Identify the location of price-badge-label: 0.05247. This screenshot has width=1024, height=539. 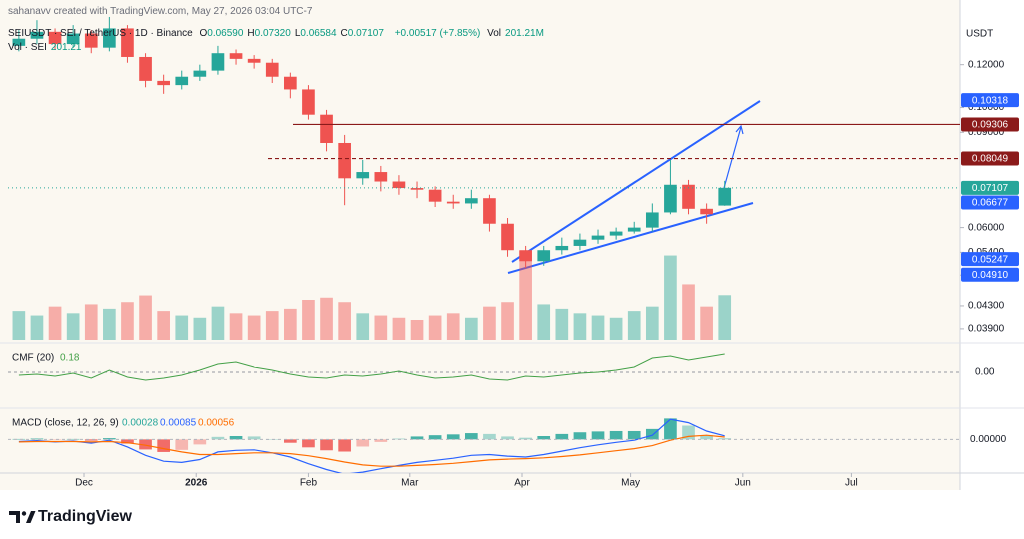
(990, 259).